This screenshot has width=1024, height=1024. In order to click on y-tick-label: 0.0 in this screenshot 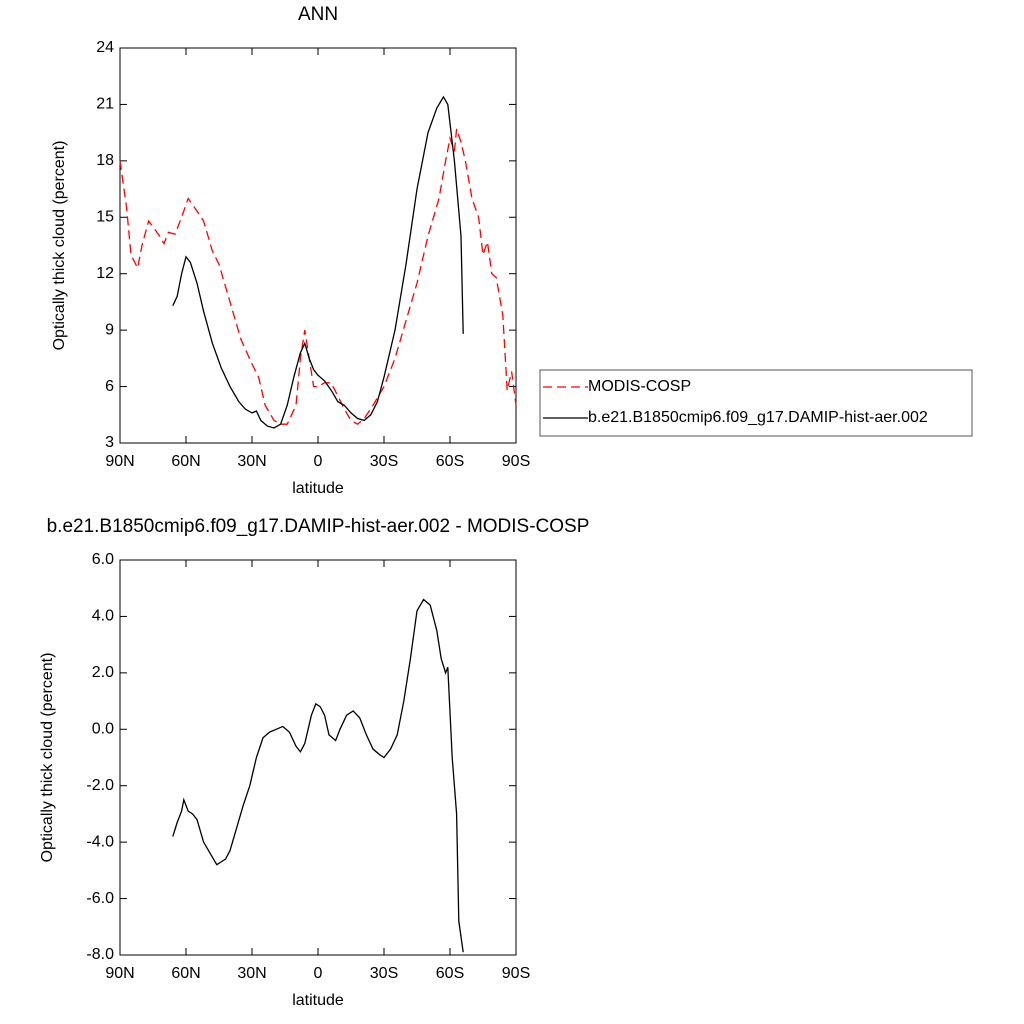, I will do `click(103, 729)`.